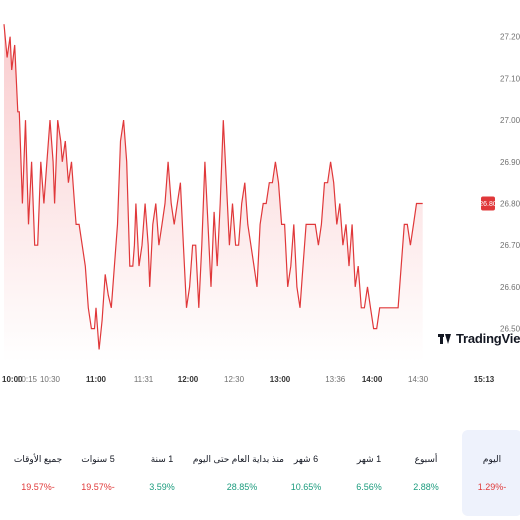 The image size is (520, 520). I want to click on period-tab-label: جميع الأوقات, so click(38, 459).